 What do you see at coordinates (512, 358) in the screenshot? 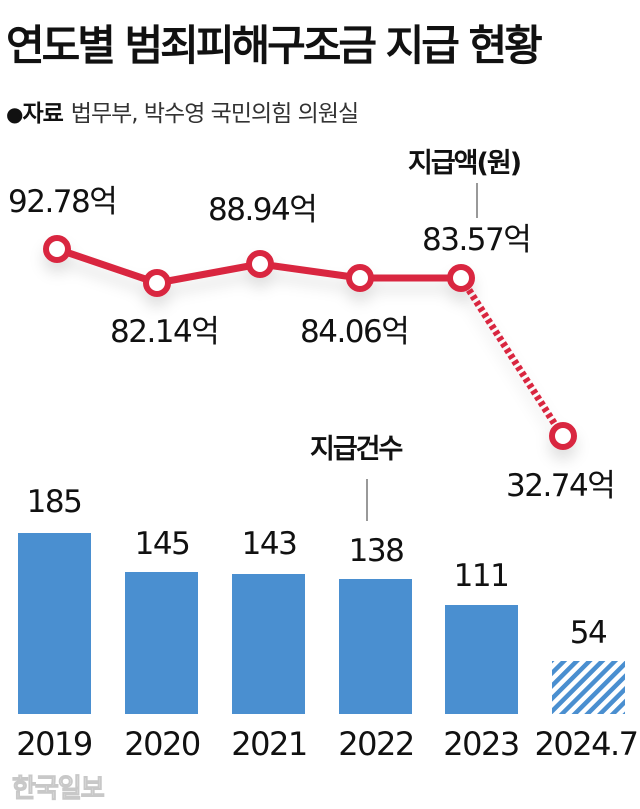
I see `line-dashed` at bounding box center [512, 358].